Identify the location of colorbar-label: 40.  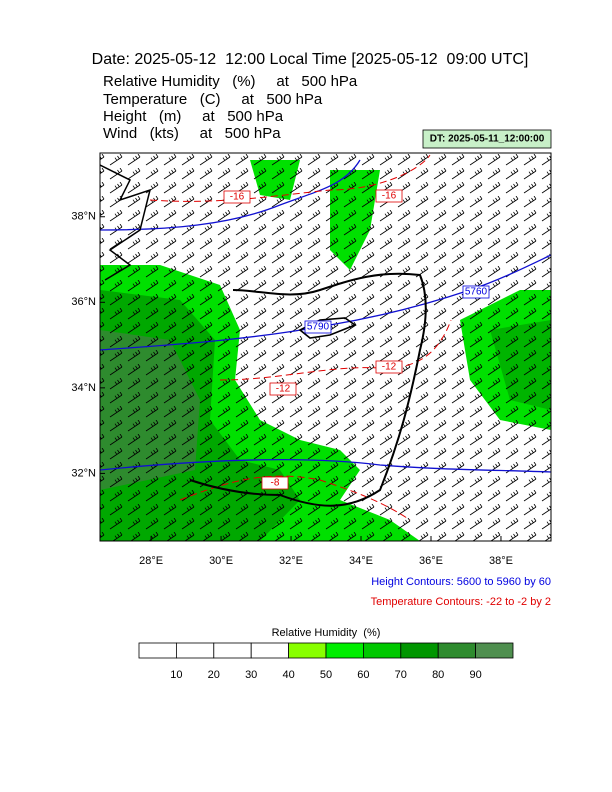
(288, 675).